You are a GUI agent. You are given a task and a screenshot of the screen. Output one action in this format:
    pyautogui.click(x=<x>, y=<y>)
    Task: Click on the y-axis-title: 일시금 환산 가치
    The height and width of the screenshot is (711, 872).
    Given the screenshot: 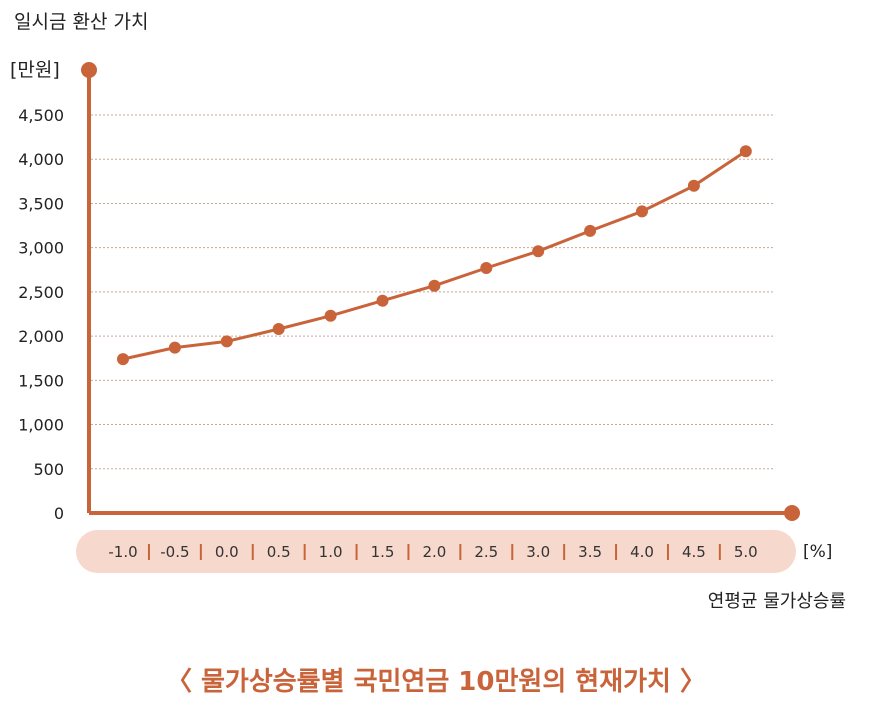 What is the action you would take?
    pyautogui.click(x=81, y=22)
    